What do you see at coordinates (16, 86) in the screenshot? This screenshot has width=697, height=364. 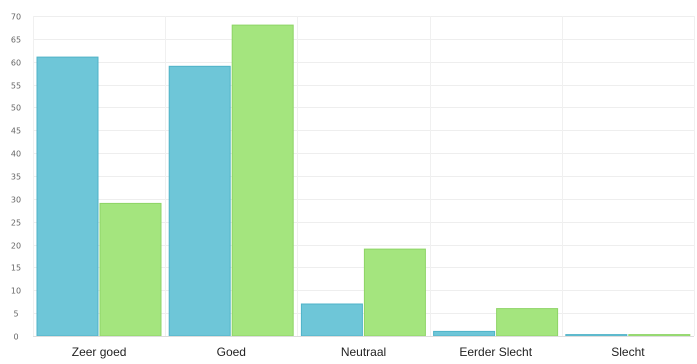 I see `y-tick-label: 55` at bounding box center [16, 86].